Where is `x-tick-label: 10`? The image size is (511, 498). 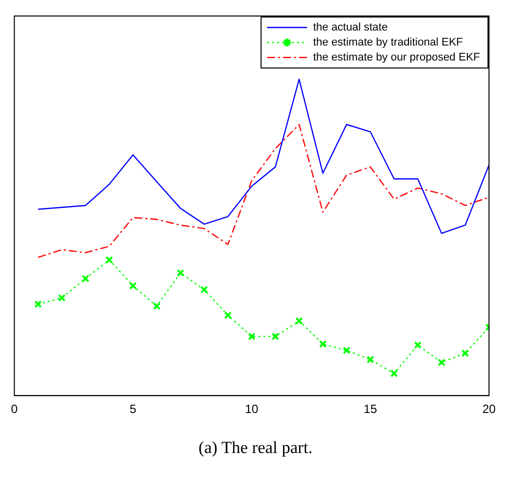 x-tick-label: 10 is located at coordinates (251, 409).